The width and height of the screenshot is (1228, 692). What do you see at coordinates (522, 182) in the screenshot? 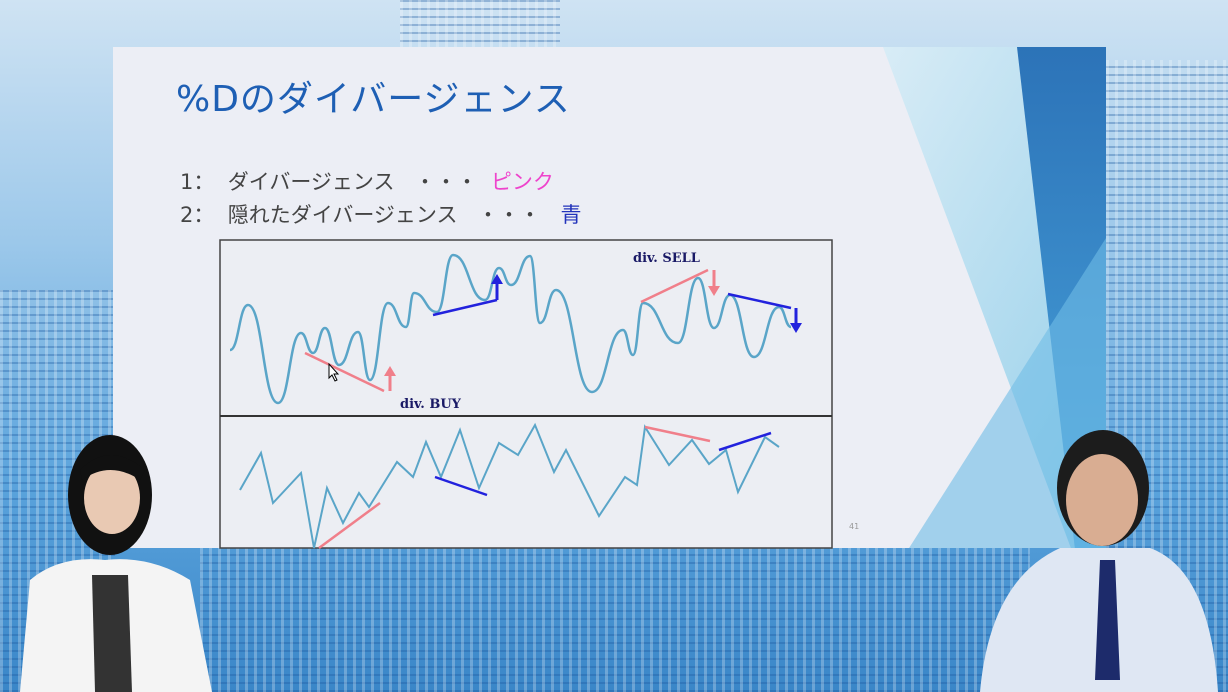
I see `item-color-word: ピンク` at bounding box center [522, 182].